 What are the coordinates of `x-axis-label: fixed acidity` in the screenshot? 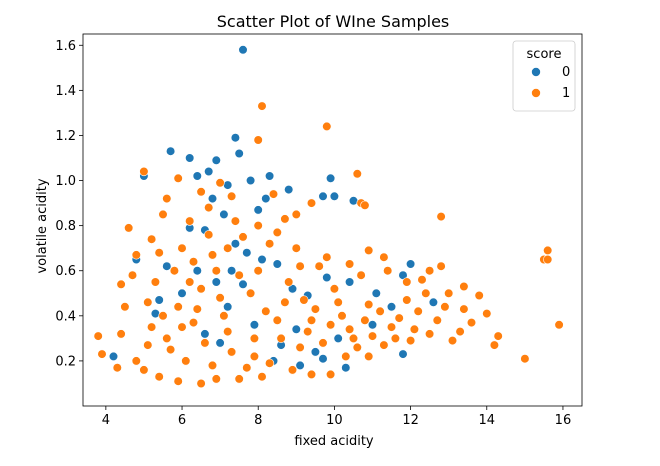 It's located at (334, 441).